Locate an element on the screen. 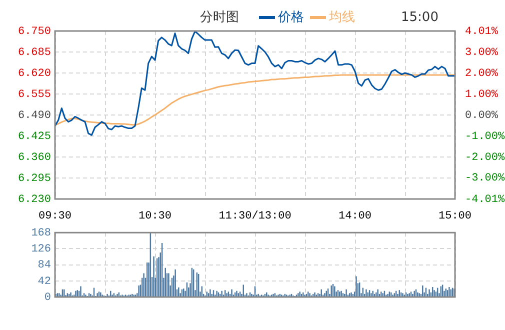 The width and height of the screenshot is (505, 330). y-tick-label: 6.555 is located at coordinates (34, 94).